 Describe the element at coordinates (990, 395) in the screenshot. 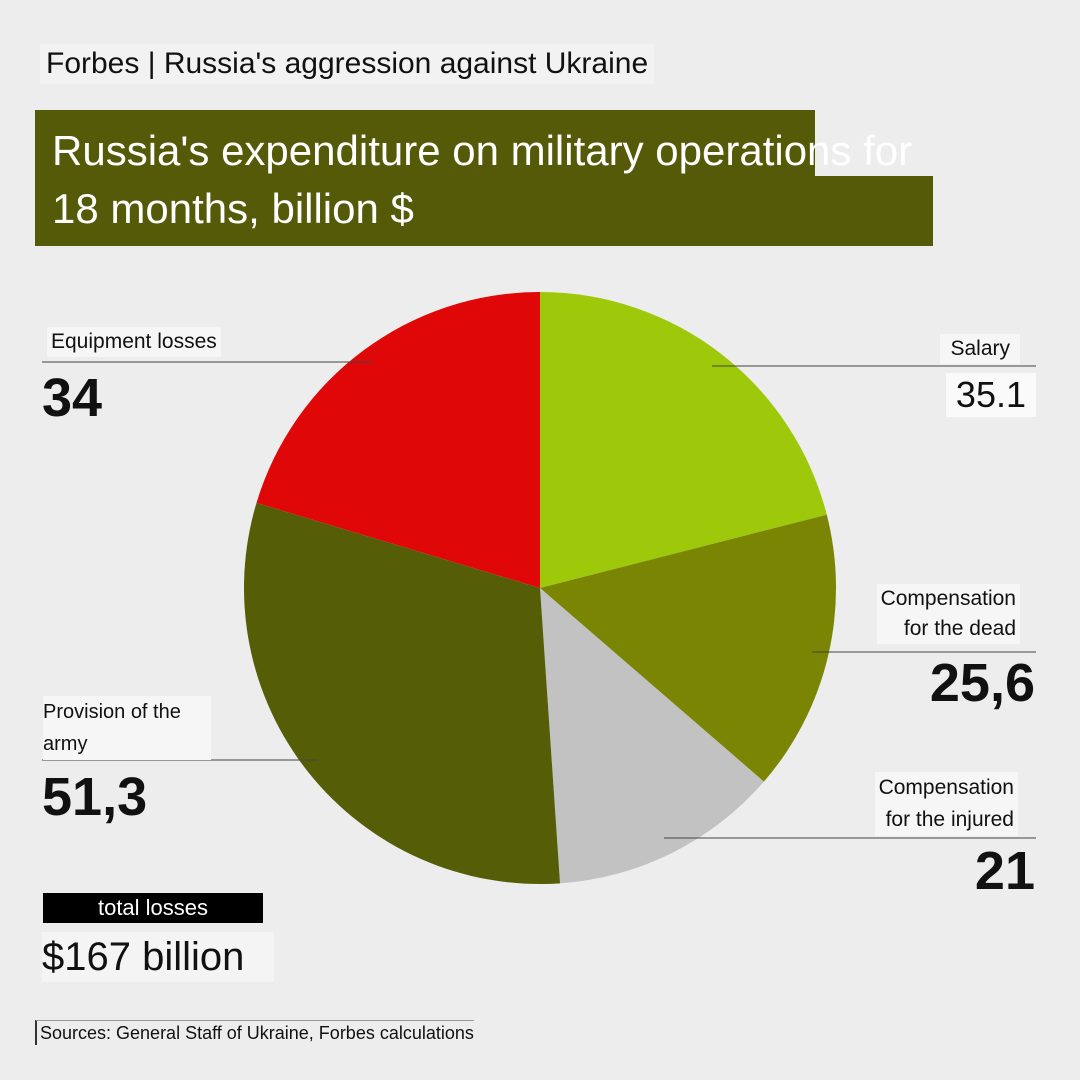

I see `value-salary: 35.1` at that location.